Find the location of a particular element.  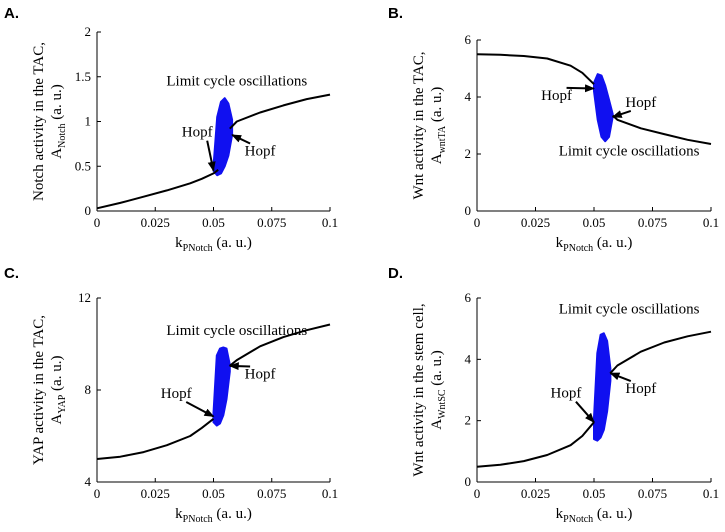

panel-label: C. is located at coordinates (11, 273).